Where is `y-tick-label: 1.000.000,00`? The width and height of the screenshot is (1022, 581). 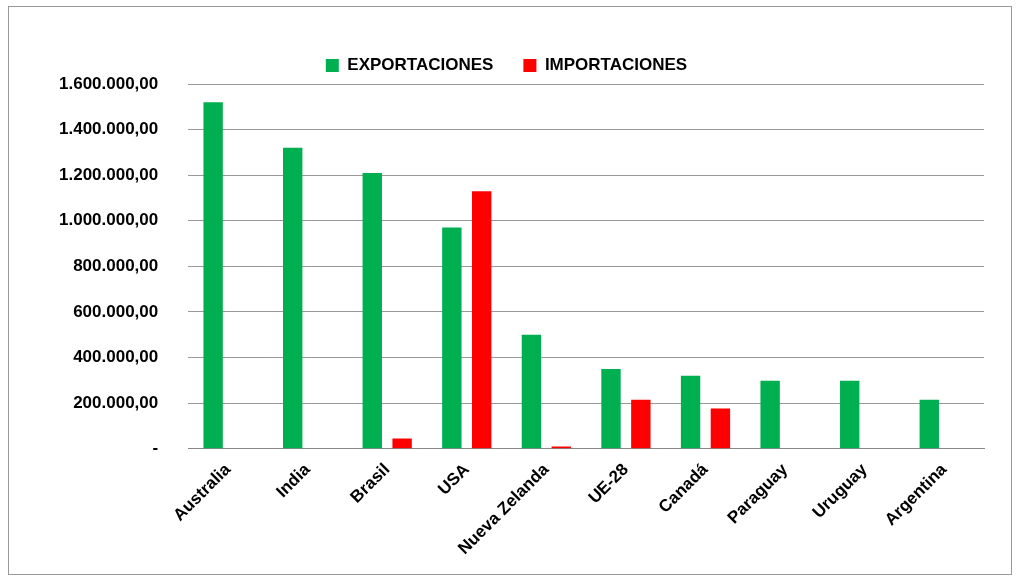
y-tick-label: 1.000.000,00 is located at coordinates (109, 220).